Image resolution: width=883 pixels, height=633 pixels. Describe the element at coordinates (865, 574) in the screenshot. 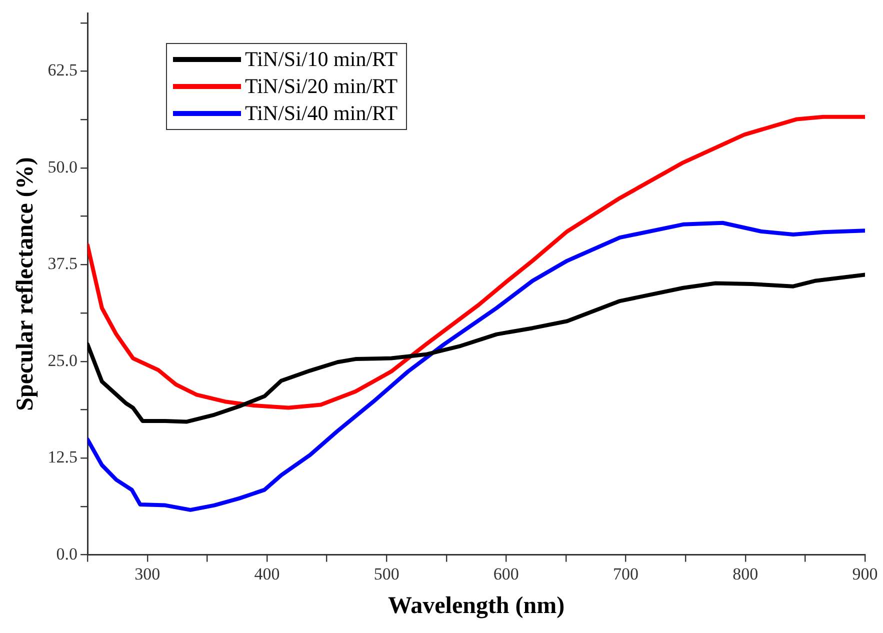

I see `x-tick-label: 900` at that location.